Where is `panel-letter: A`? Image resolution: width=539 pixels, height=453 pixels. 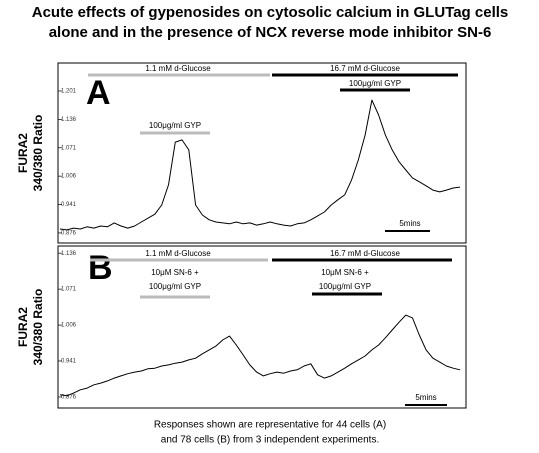
panel-letter: A is located at coordinates (98, 93).